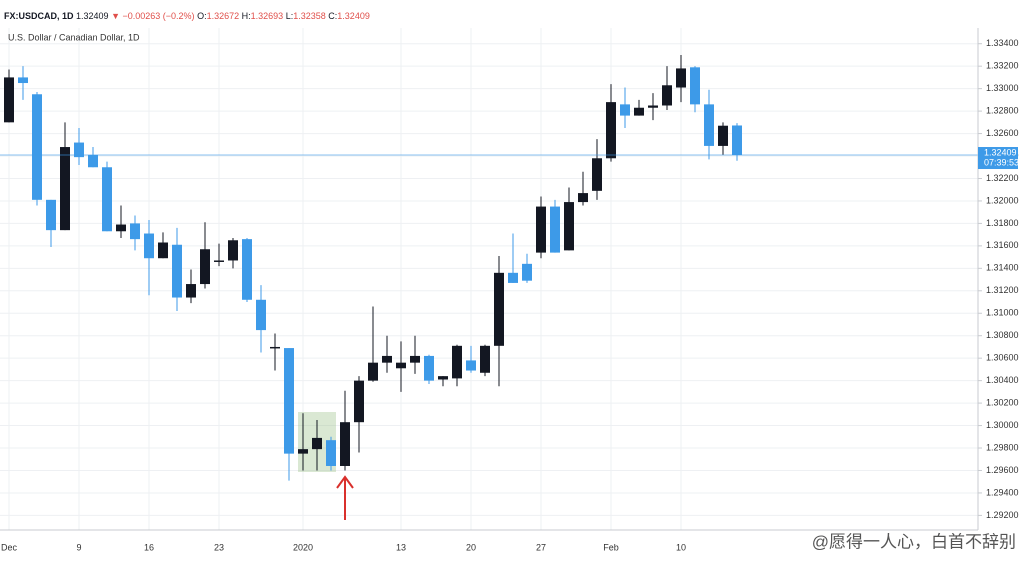 The image size is (1024, 578). What do you see at coordinates (9, 547) in the screenshot?
I see `x-tick-label: Dec` at bounding box center [9, 547].